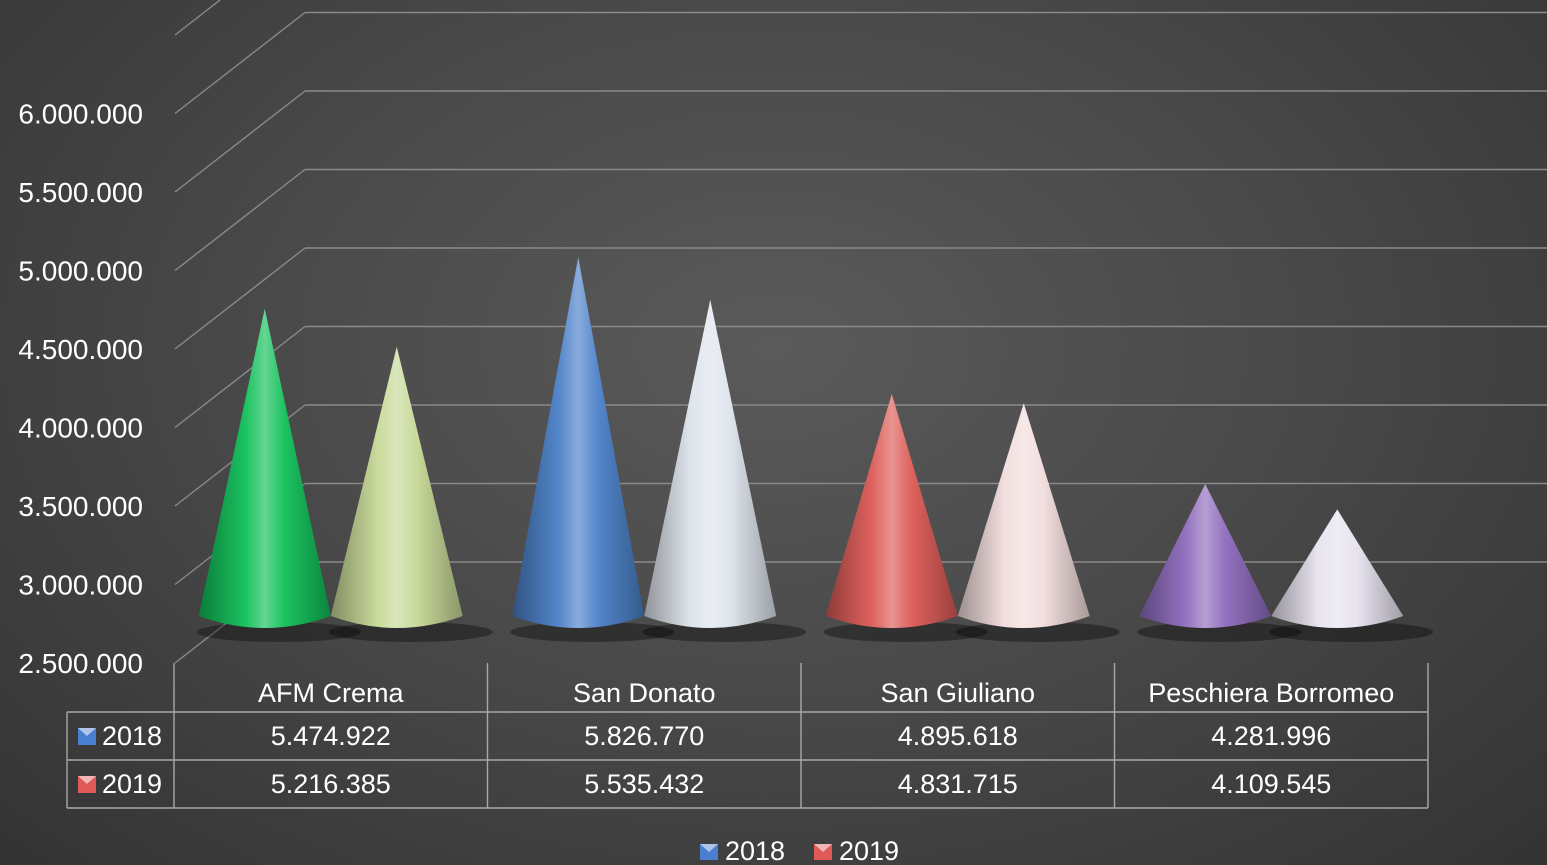 The width and height of the screenshot is (1547, 865). Describe the element at coordinates (958, 784) in the screenshot. I see `data-value-label: 4.831.715` at that location.